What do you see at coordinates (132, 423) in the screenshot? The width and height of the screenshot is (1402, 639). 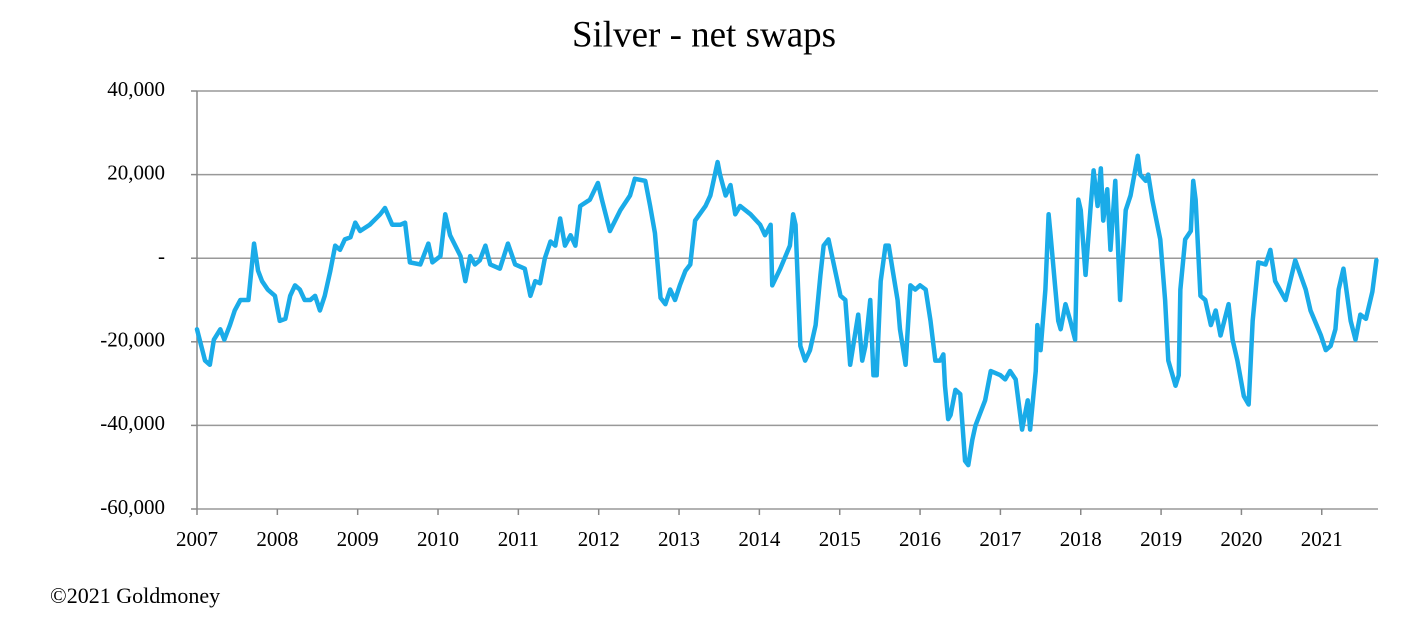 I see `y-tick-label: -40,000` at bounding box center [132, 423].